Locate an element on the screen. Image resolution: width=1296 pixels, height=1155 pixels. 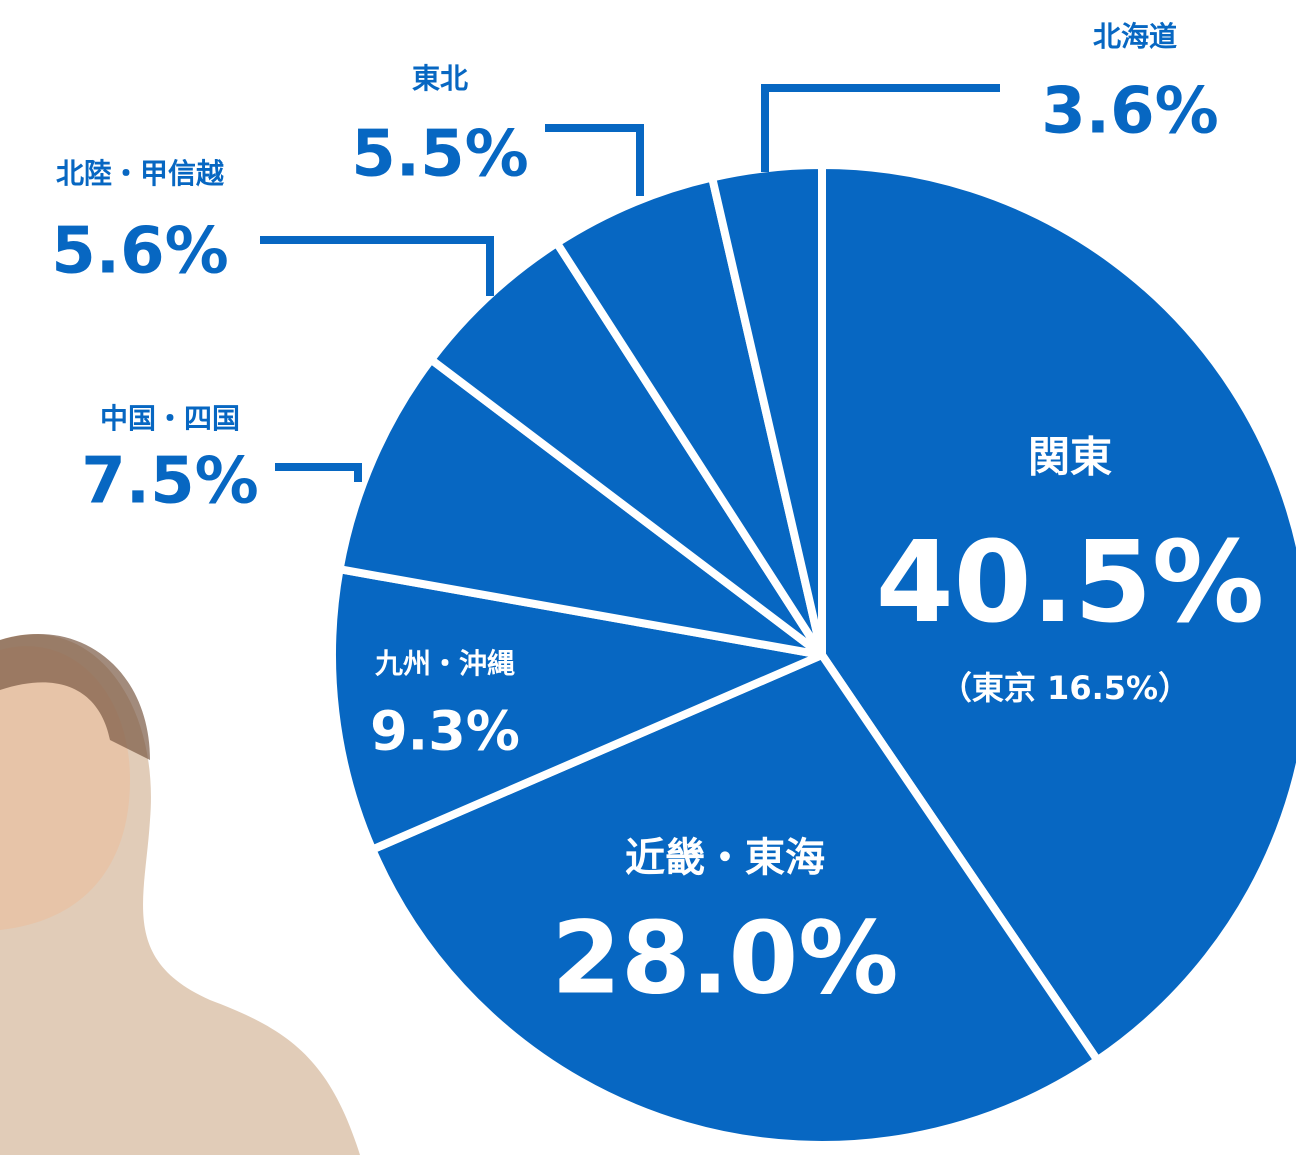
value-label: 28.0% is located at coordinates (725, 957).